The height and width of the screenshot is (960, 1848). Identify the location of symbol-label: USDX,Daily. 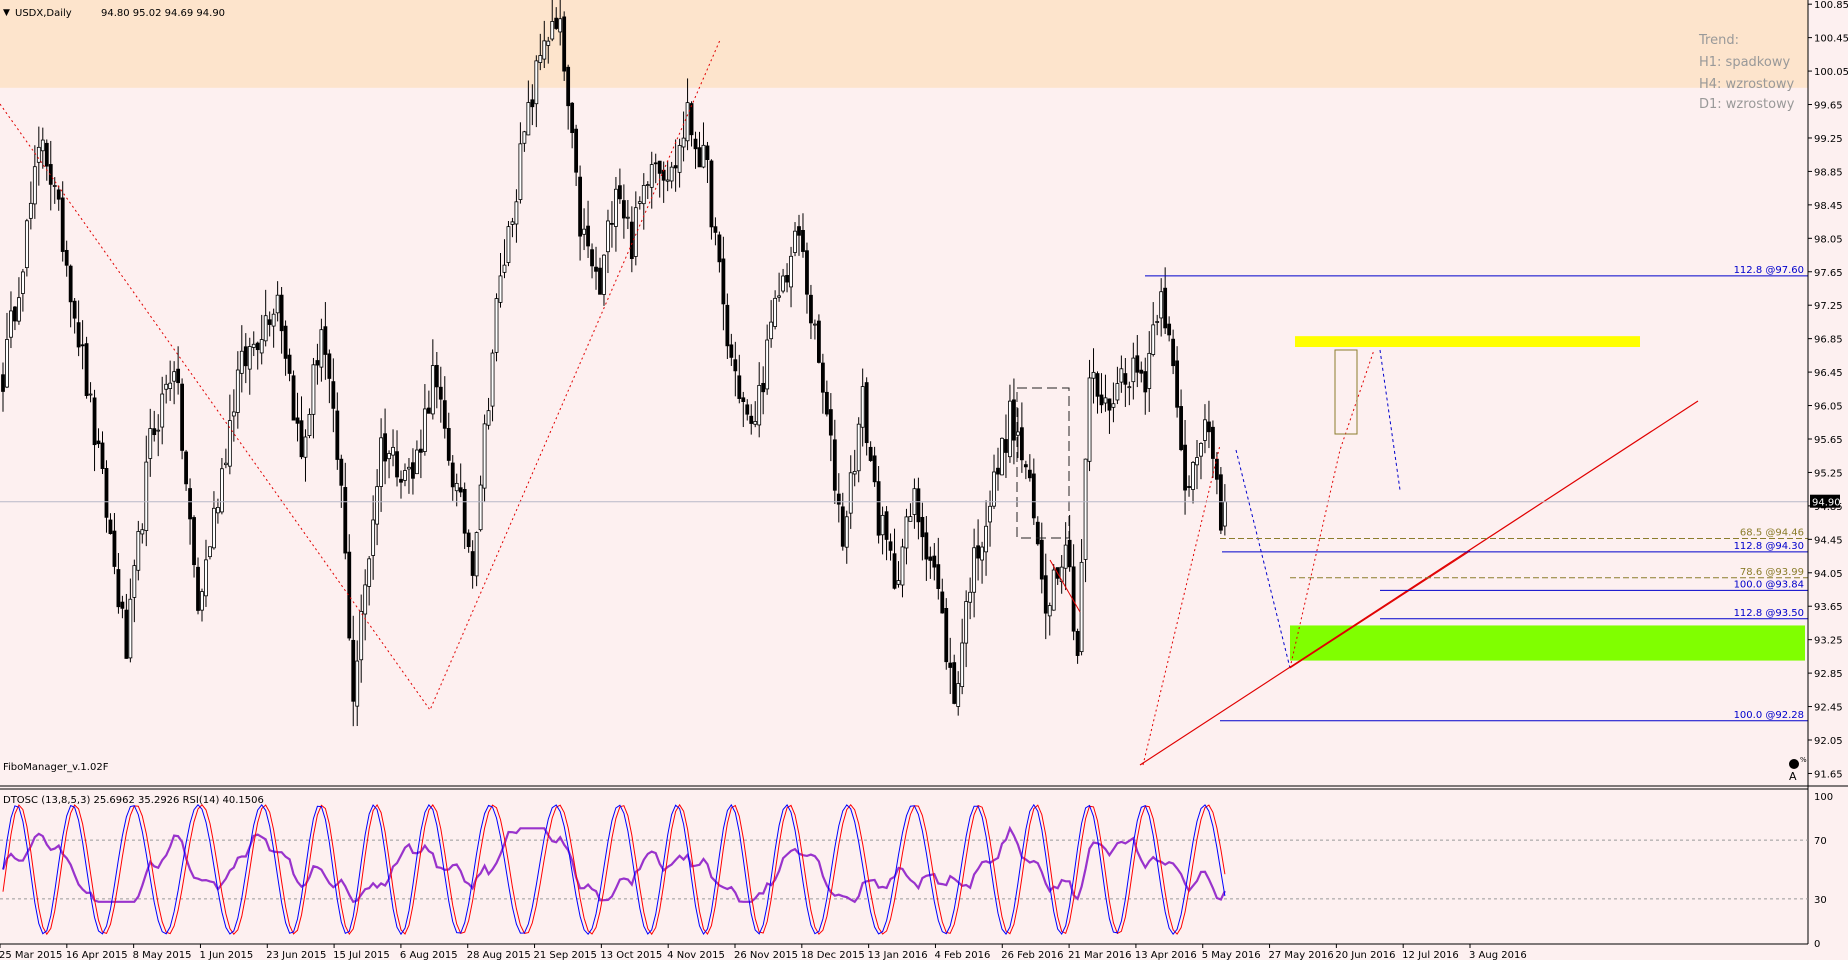
(43, 13).